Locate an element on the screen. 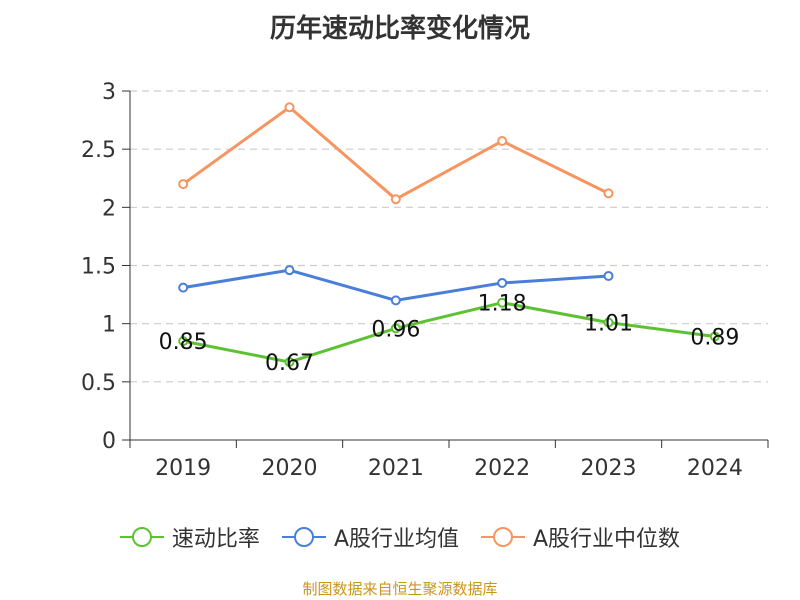 This screenshot has height=600, width=800. x-tick-label-2023: 2023 is located at coordinates (609, 468).